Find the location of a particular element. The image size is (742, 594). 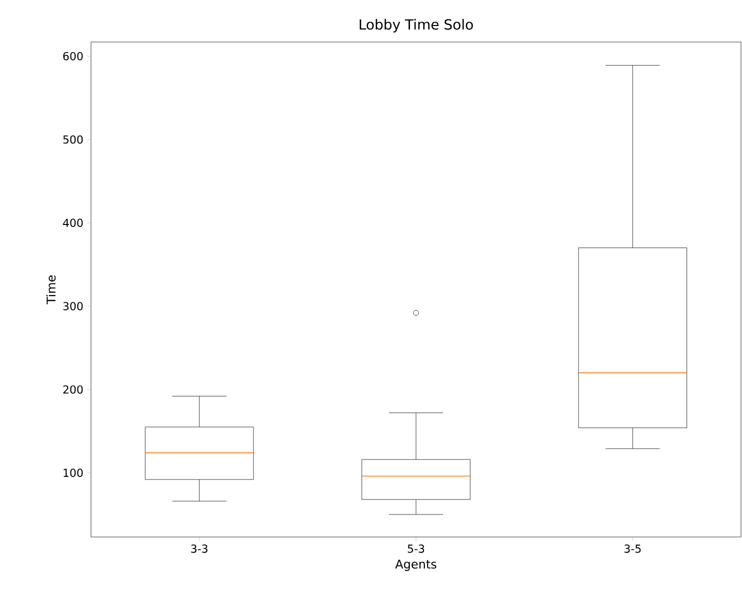

y-tick-label: 300 is located at coordinates (73, 306).